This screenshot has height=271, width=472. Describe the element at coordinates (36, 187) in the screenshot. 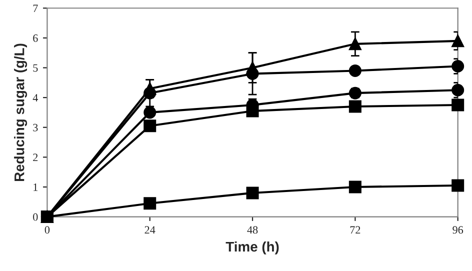

I see `y-tick-label: 1` at that location.